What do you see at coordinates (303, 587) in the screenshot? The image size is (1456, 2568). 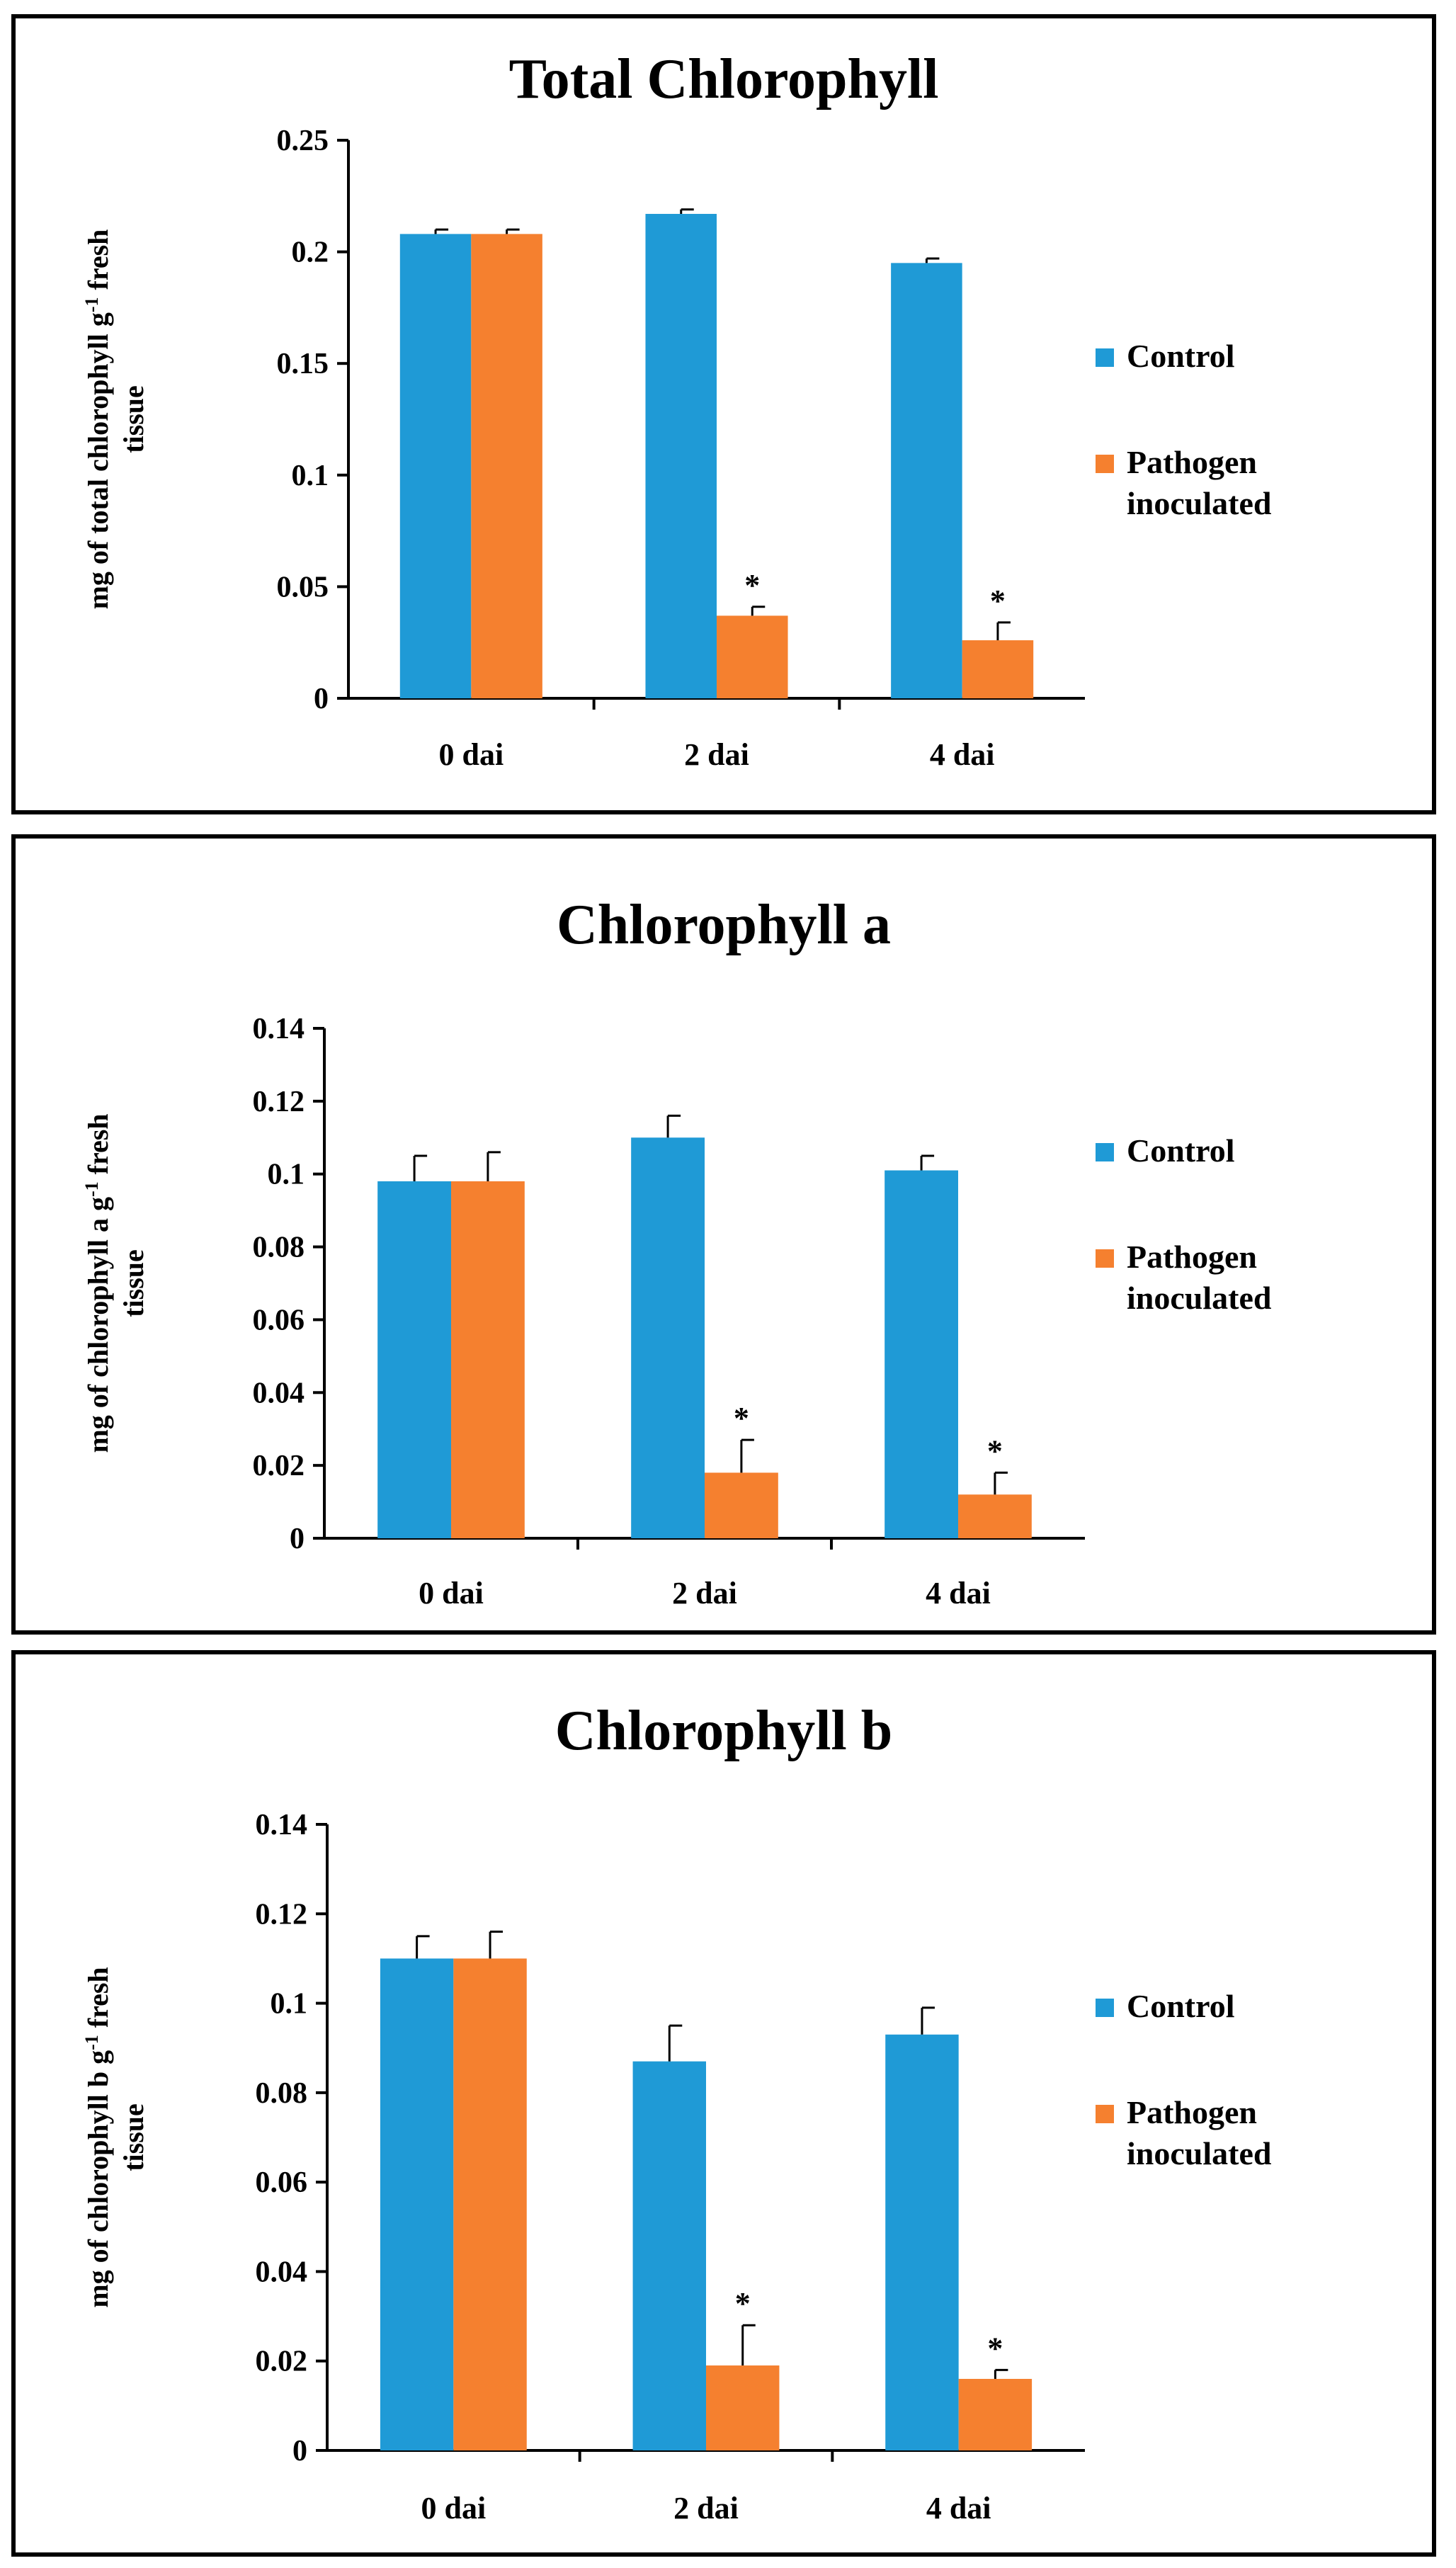 I see `y-tick-label: 0.05` at bounding box center [303, 587].